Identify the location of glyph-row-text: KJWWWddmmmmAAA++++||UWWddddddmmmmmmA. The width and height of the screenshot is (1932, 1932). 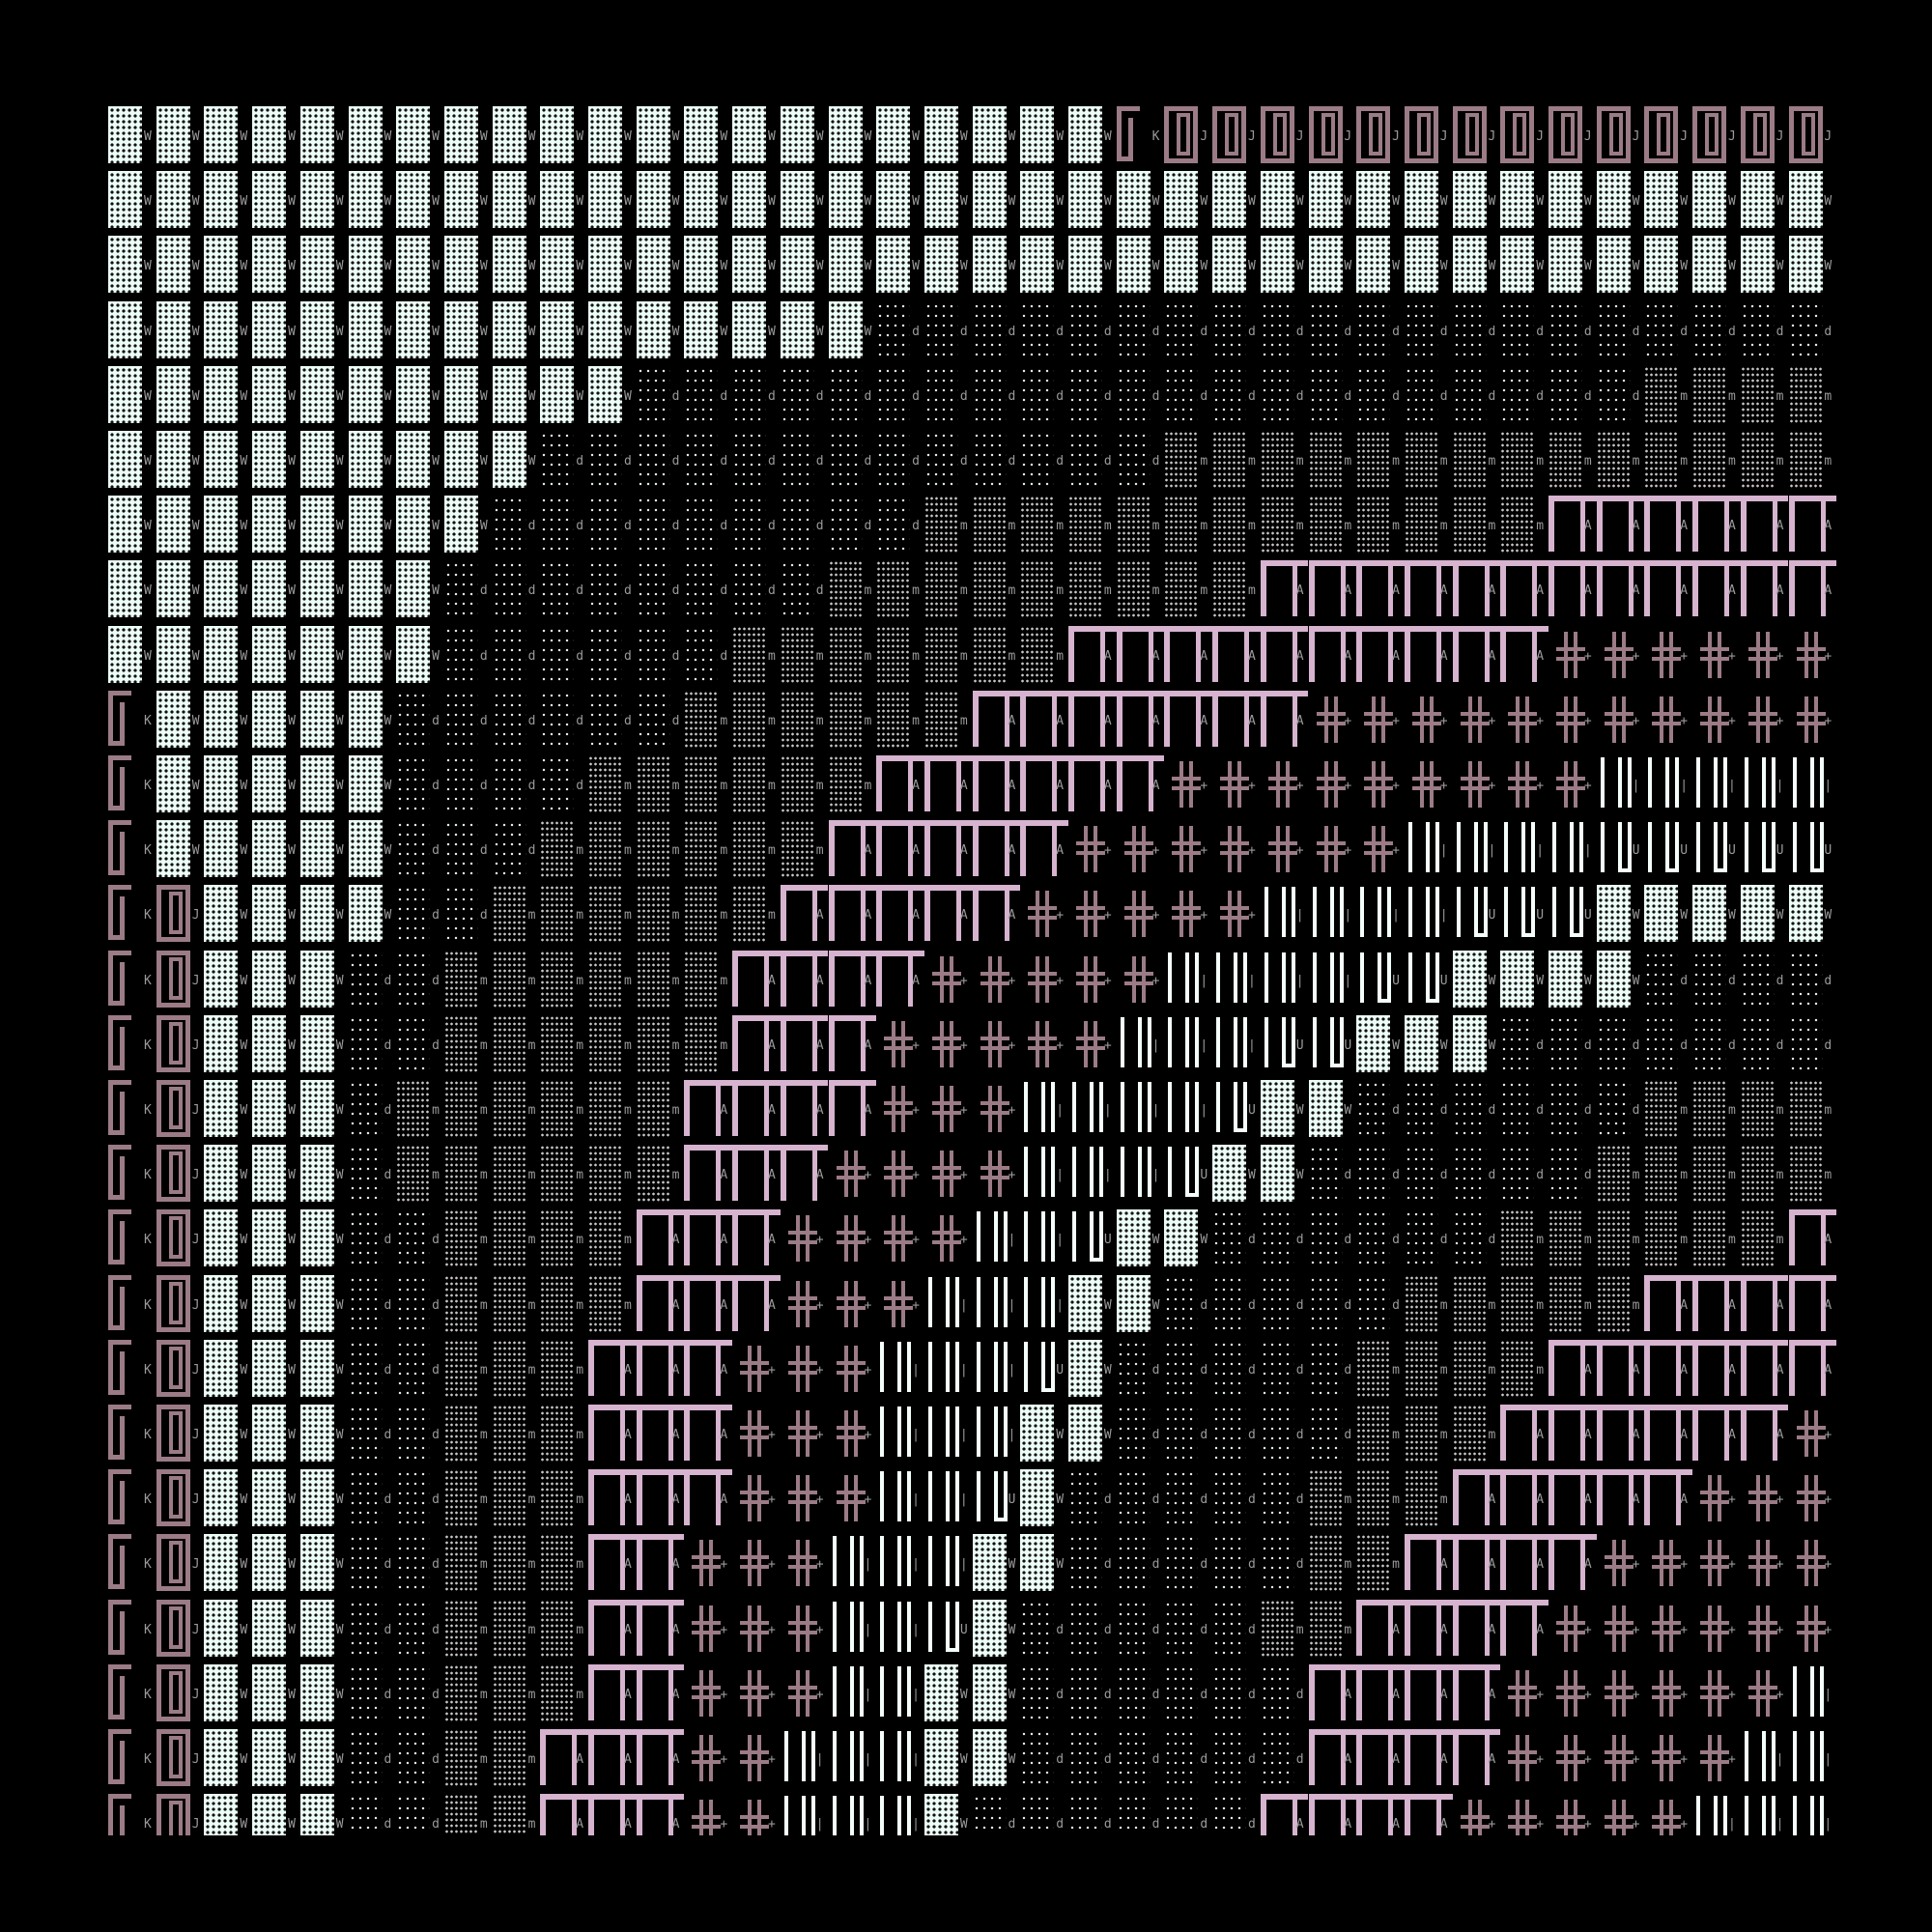
(990, 1240).